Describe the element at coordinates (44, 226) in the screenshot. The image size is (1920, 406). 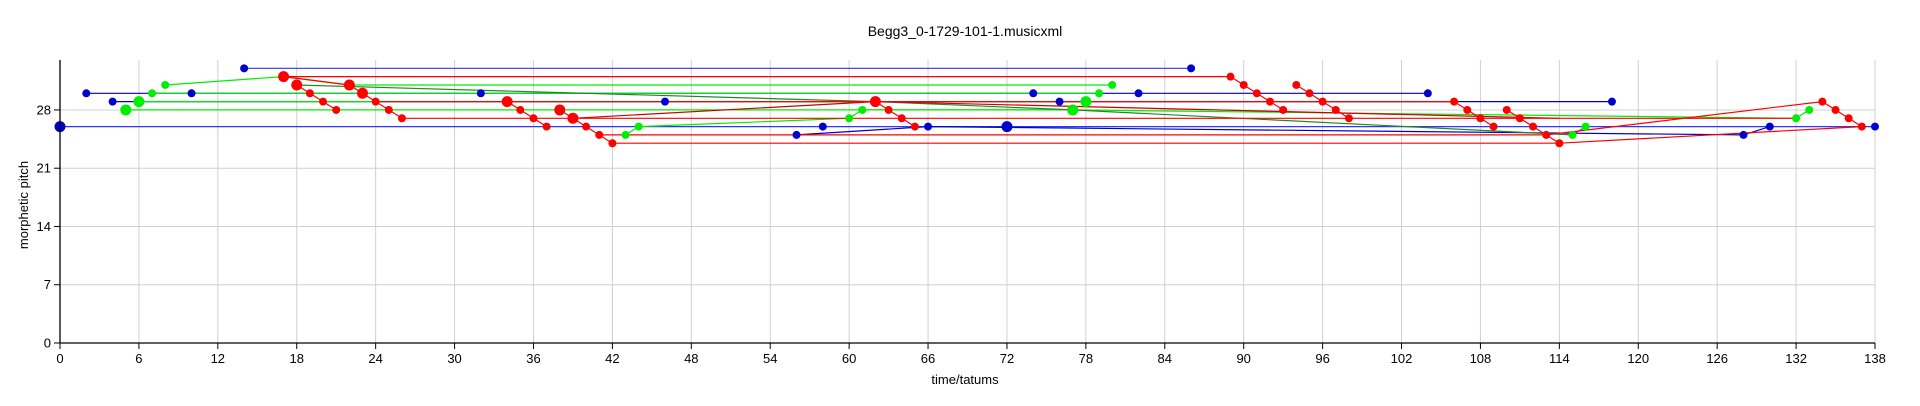
I see `y-tick-label: 14` at that location.